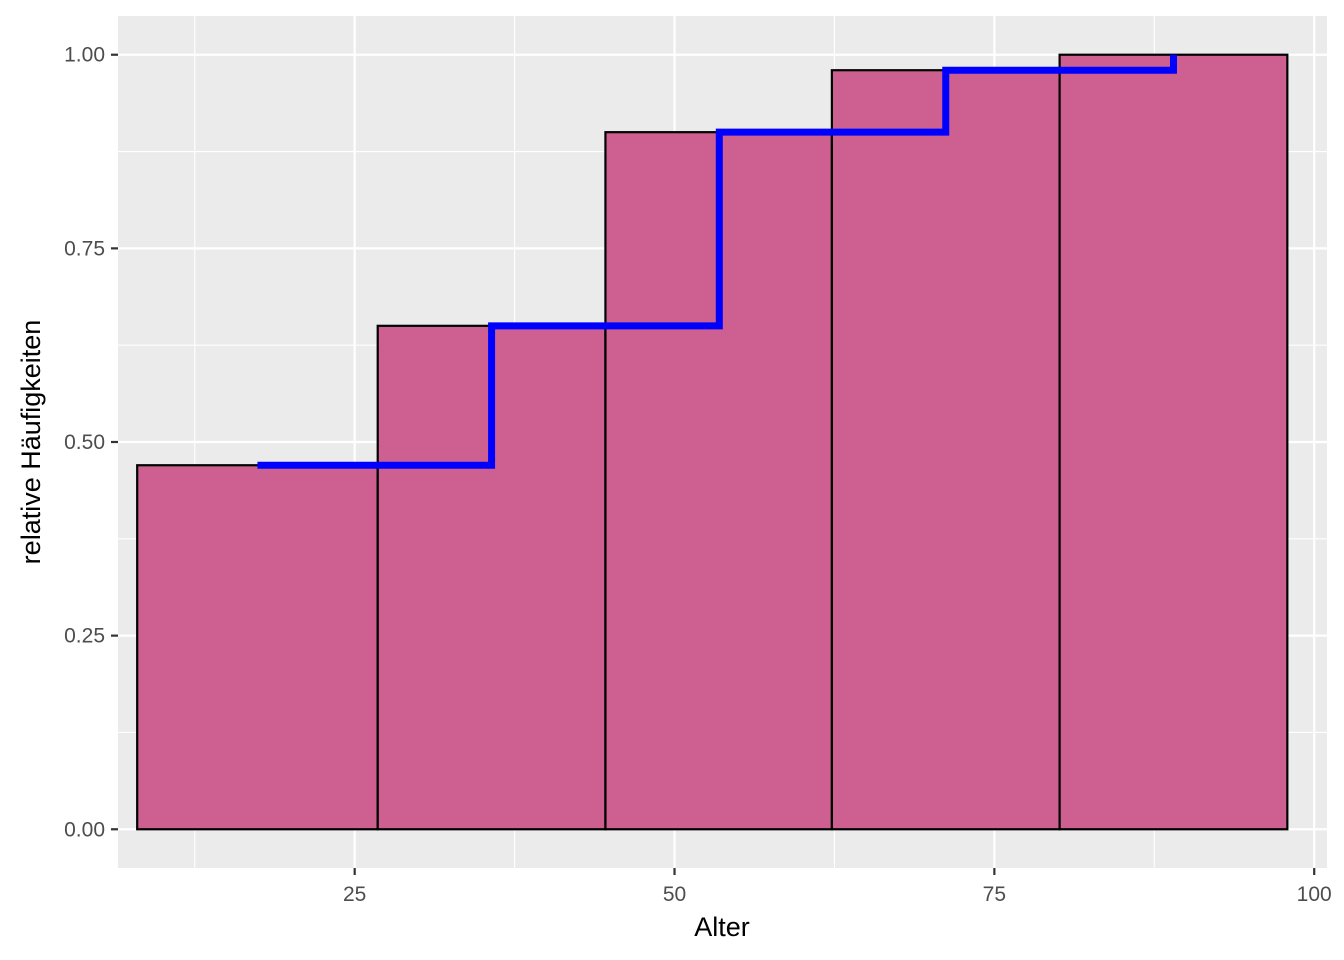 This screenshot has height=960, width=1344. I want to click on x-axis-title: Alter, so click(722, 927).